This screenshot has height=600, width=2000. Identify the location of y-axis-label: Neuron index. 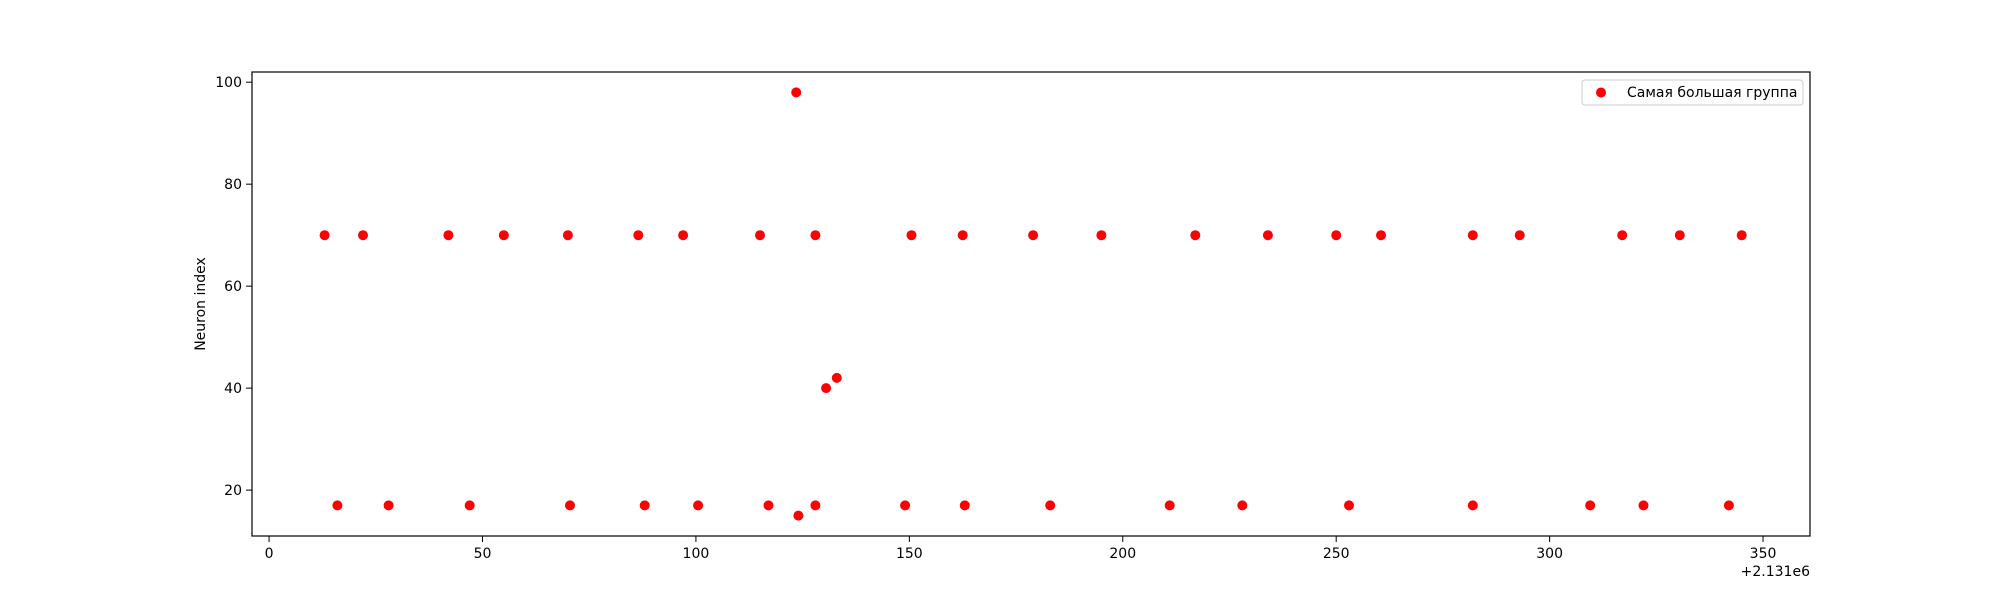
(201, 304).